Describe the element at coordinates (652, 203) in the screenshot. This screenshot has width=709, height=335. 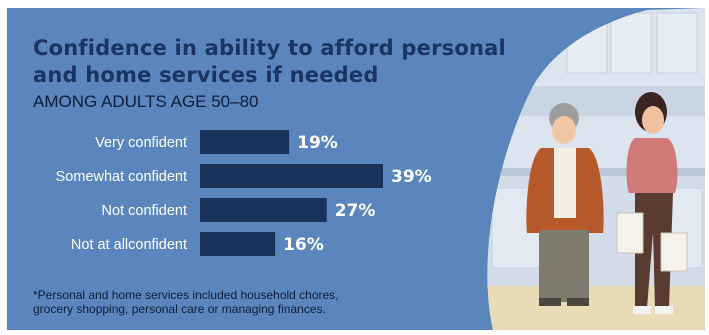
I see `younger-woman-figure` at that location.